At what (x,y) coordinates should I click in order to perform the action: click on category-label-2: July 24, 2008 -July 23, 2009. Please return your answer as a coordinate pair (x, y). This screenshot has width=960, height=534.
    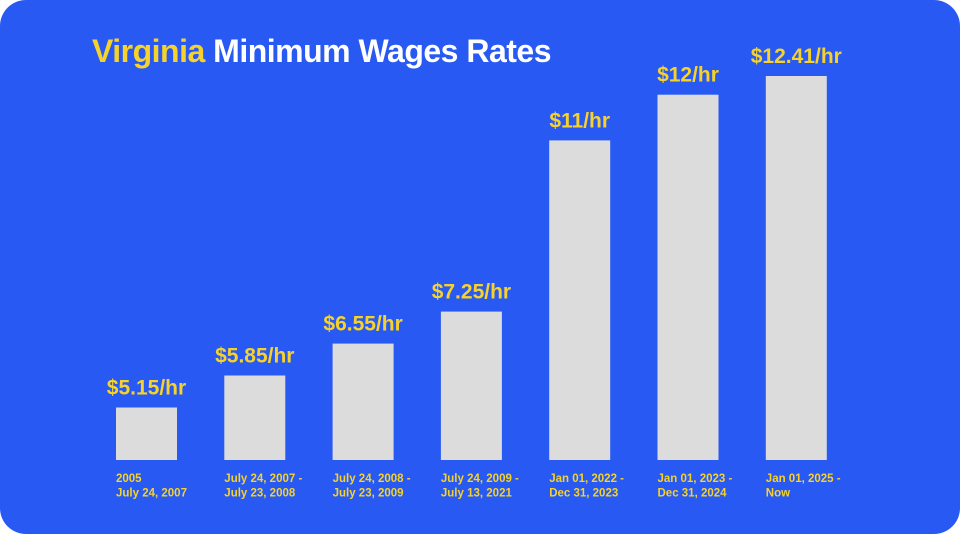
    Looking at the image, I should click on (372, 486).